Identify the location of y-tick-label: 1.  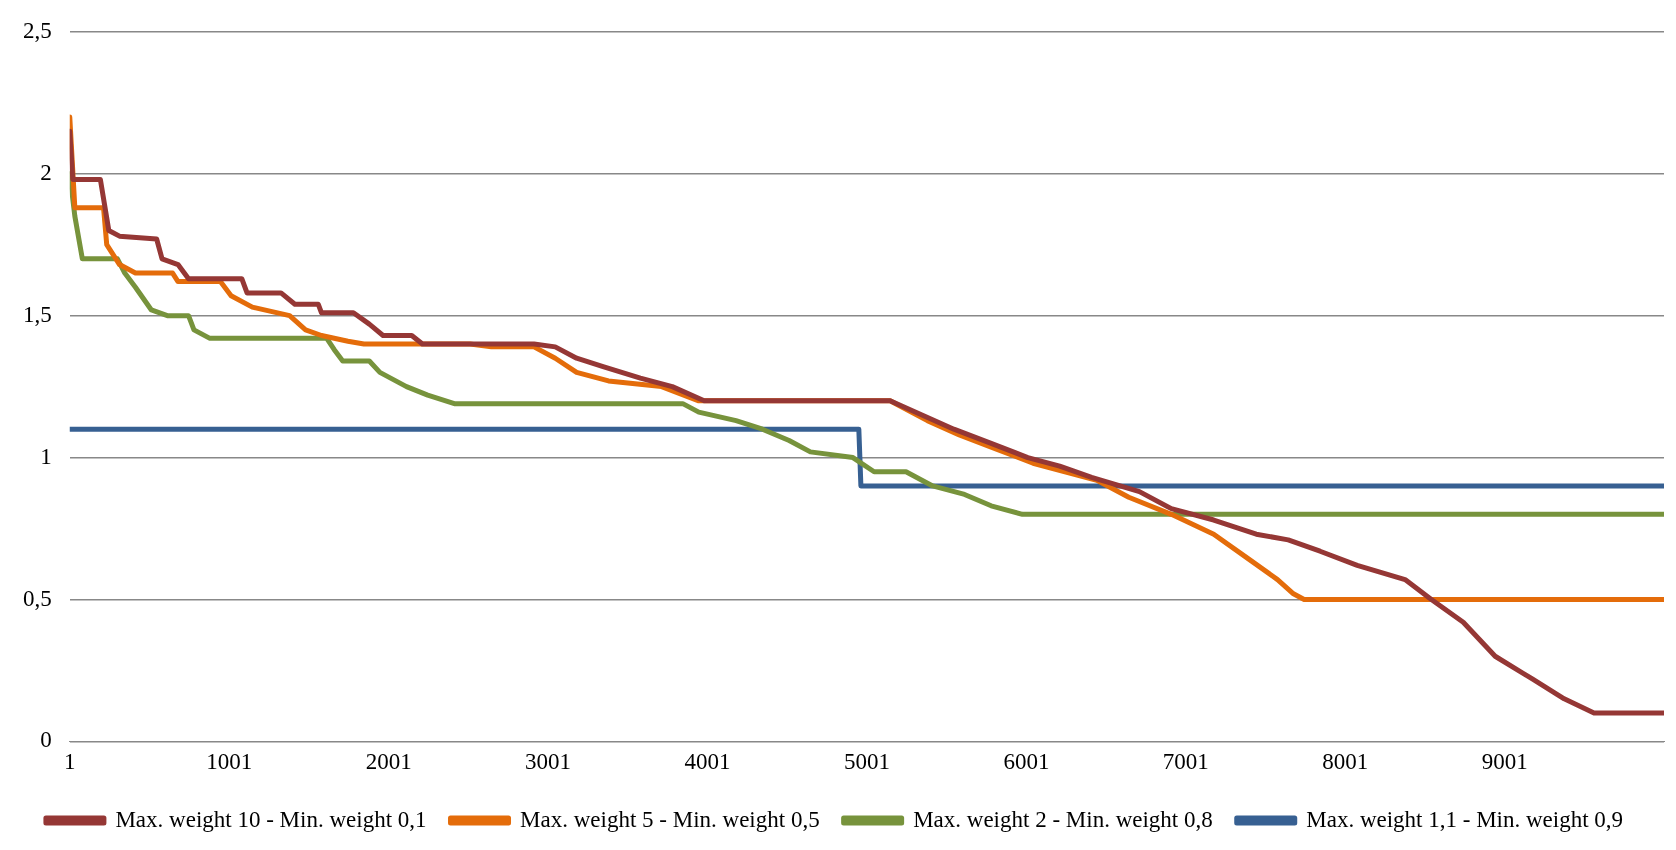
(46, 456).